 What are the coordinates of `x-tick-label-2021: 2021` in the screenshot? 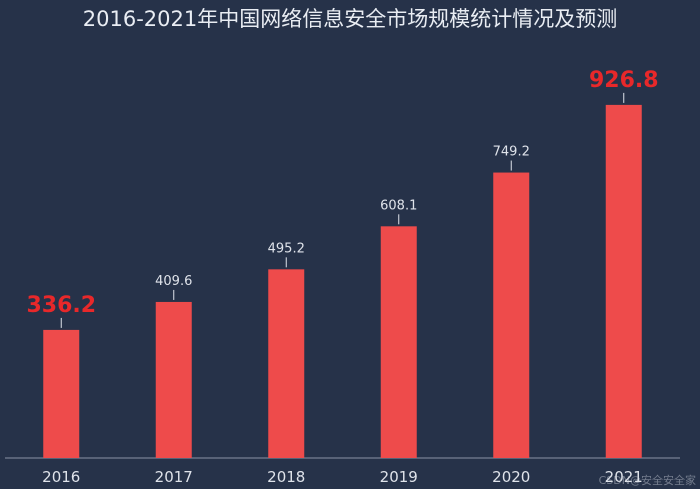 It's located at (624, 477).